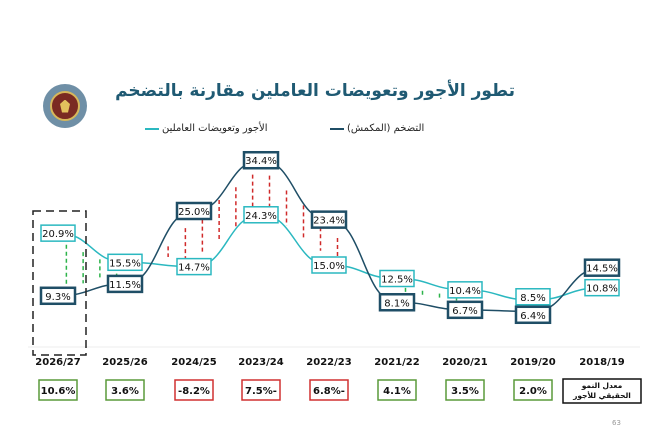 The width and height of the screenshot is (650, 434). I want to click on real-growth-label-box, so click(602, 391).